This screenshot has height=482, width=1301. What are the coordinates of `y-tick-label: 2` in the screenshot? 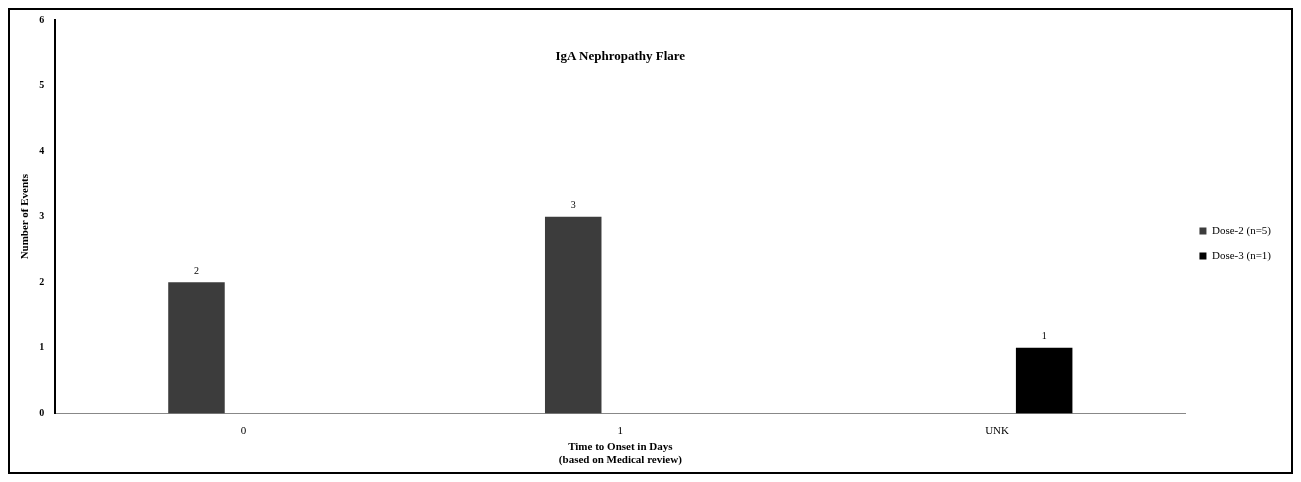 It's located at (42, 281).